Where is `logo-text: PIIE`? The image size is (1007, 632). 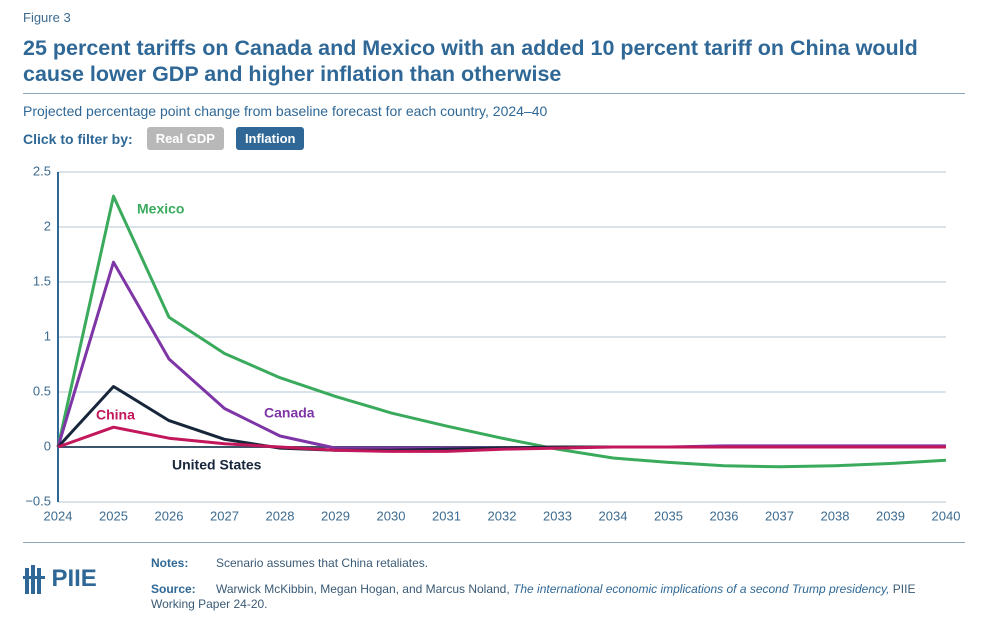
logo-text: PIIE is located at coordinates (74, 578).